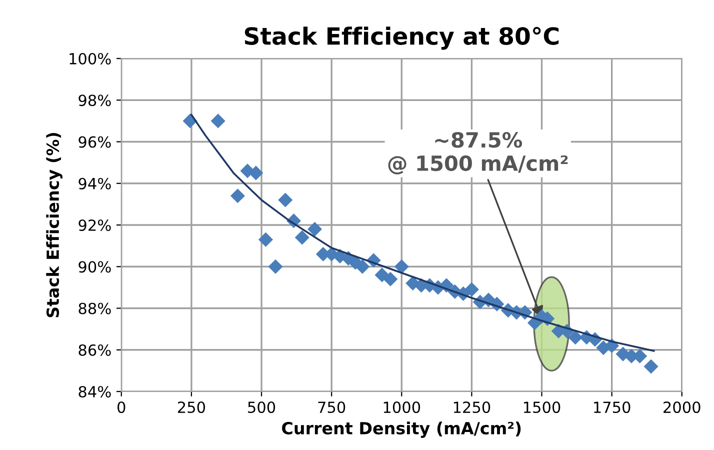 This screenshot has height=450, width=714. Describe the element at coordinates (94, 308) in the screenshot. I see `y-tick-label: 88%` at that location.